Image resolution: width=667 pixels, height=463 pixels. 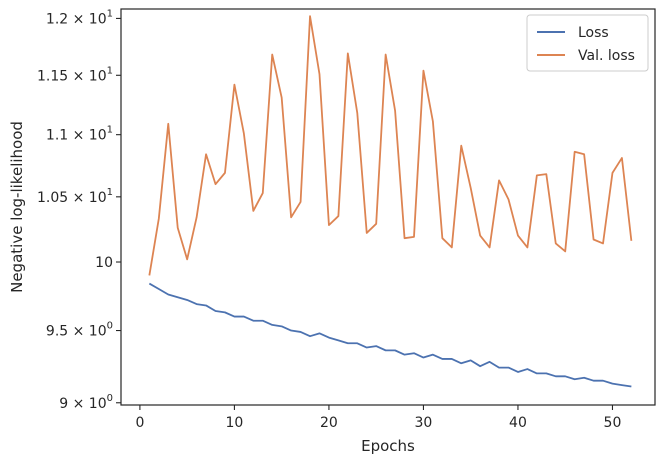 What do you see at coordinates (139, 423) in the screenshot?
I see `x-tick-label: 0` at bounding box center [139, 423].